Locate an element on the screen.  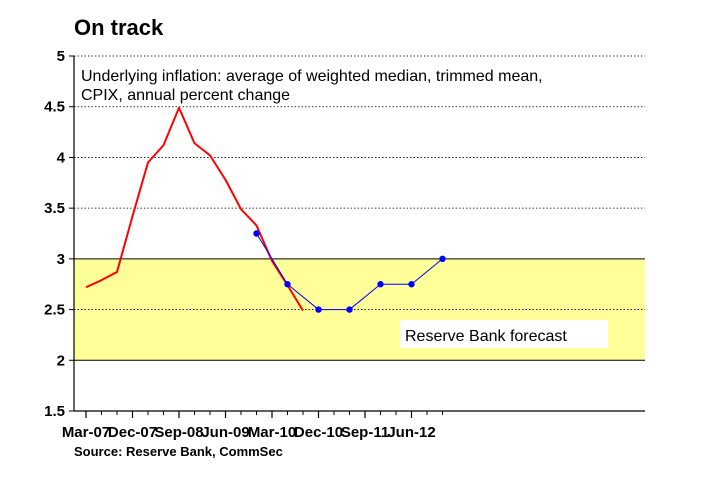
x-tick-label: Sep-08 is located at coordinates (178, 432).